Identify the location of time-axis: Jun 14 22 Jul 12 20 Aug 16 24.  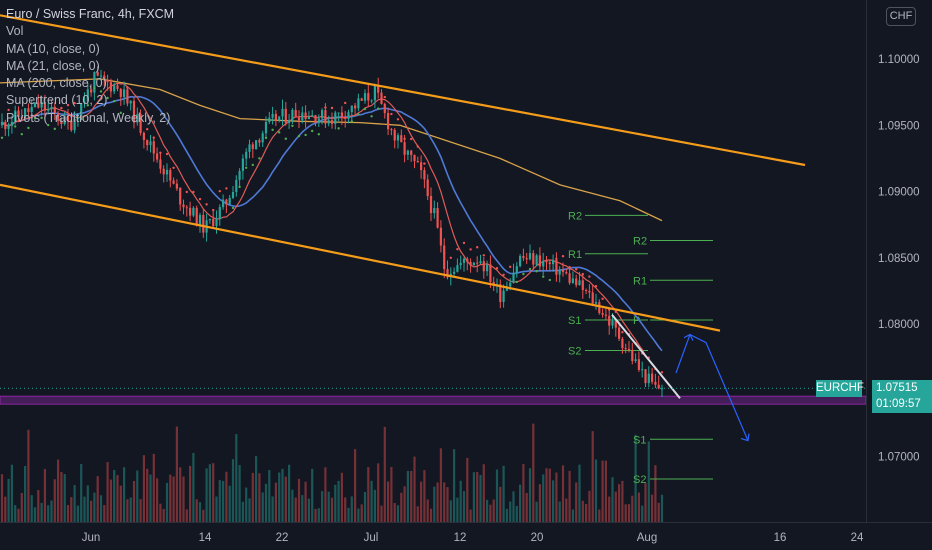
(473, 538).